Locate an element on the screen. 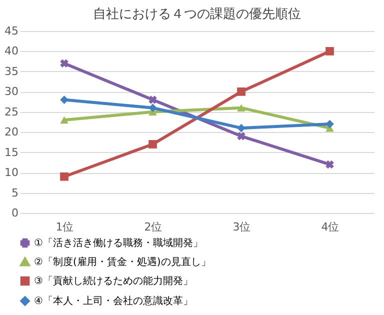 Image resolution: width=384 pixels, height=315 pixels. y-tick-label: 40 is located at coordinates (11, 51).